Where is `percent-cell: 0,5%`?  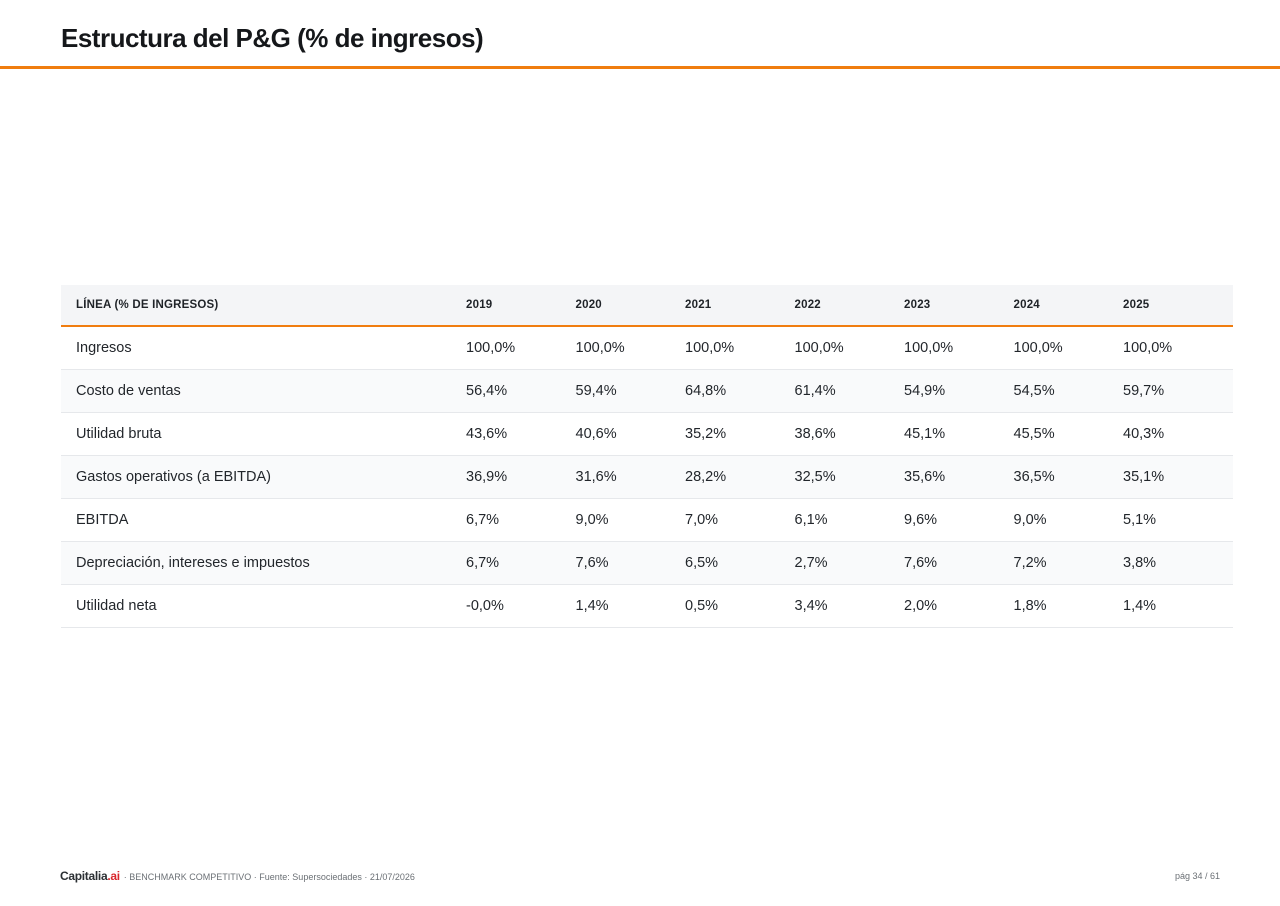 percent-cell: 0,5% is located at coordinates (740, 606).